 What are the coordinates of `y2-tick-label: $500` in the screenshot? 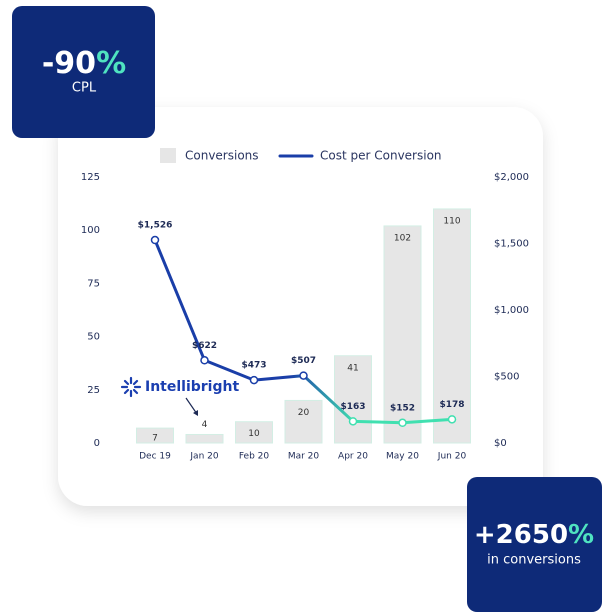 It's located at (506, 377).